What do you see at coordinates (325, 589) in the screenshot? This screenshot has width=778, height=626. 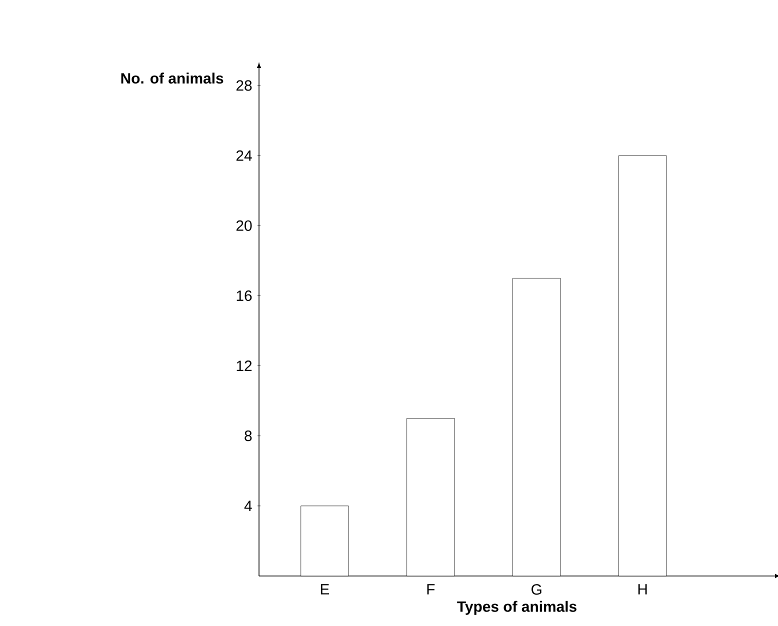 I see `x-tick-label: E` at bounding box center [325, 589].